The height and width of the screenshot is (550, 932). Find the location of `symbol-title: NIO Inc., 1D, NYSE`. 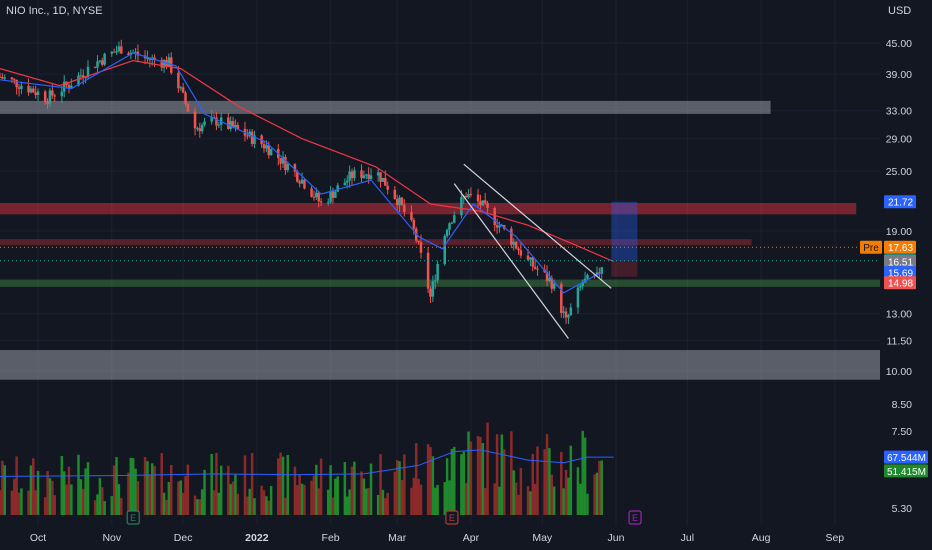

symbol-title: NIO Inc., 1D, NYSE is located at coordinates (54, 11).